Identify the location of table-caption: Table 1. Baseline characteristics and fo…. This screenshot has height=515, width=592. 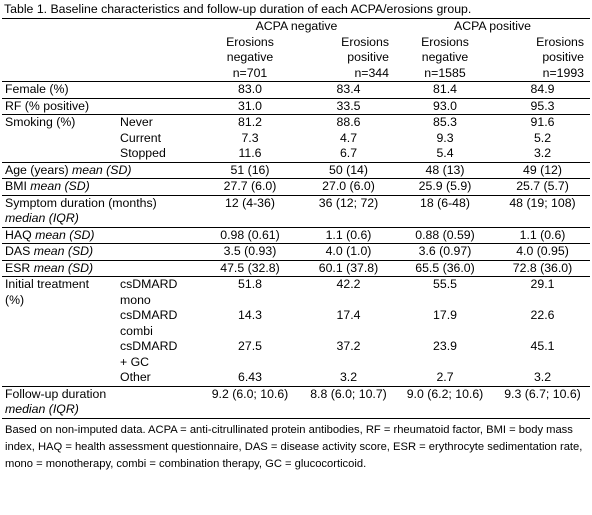
(296, 10).